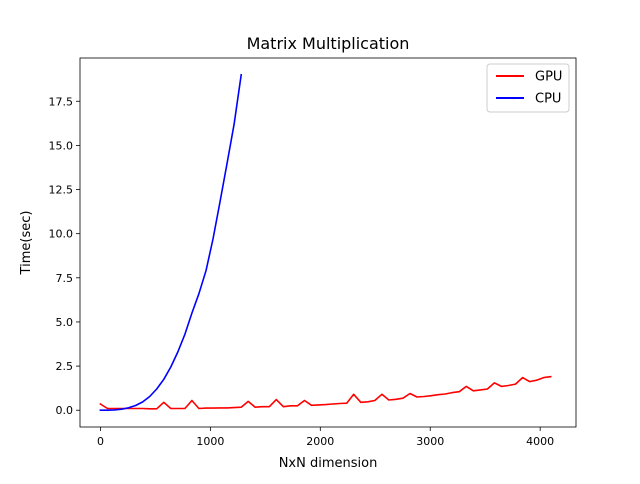 Image resolution: width=640 pixels, height=484 pixels. Describe the element at coordinates (61, 234) in the screenshot. I see `y-tick-label: 10.0` at that location.